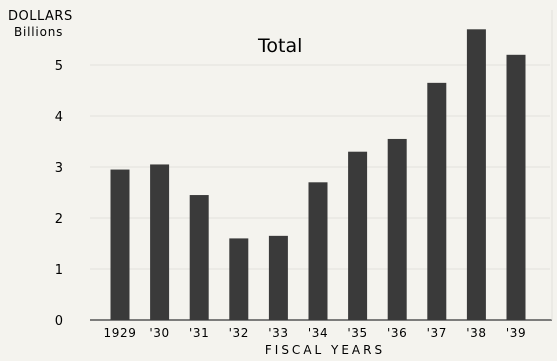 The image size is (557, 361). What do you see at coordinates (120, 333) in the screenshot?
I see `x-tick-label: 1929` at bounding box center [120, 333].